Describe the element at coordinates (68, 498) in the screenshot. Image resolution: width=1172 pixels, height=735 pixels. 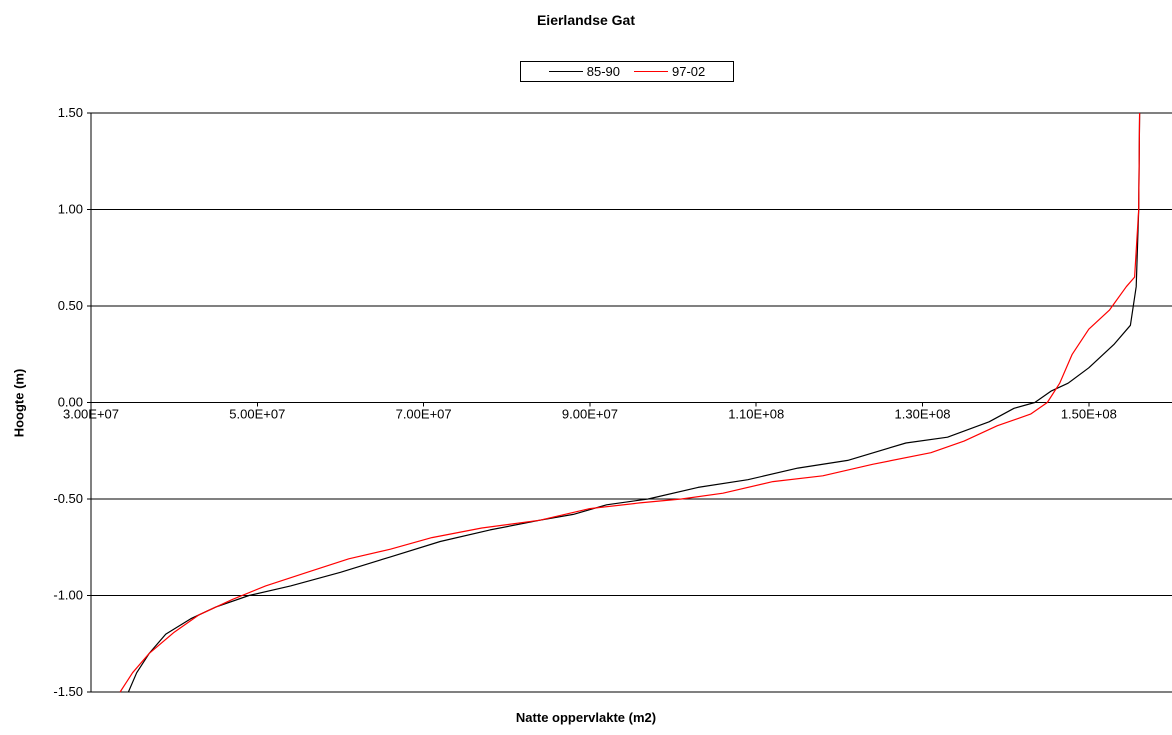
I see `y-tick-label-4: -0.50` at that location.